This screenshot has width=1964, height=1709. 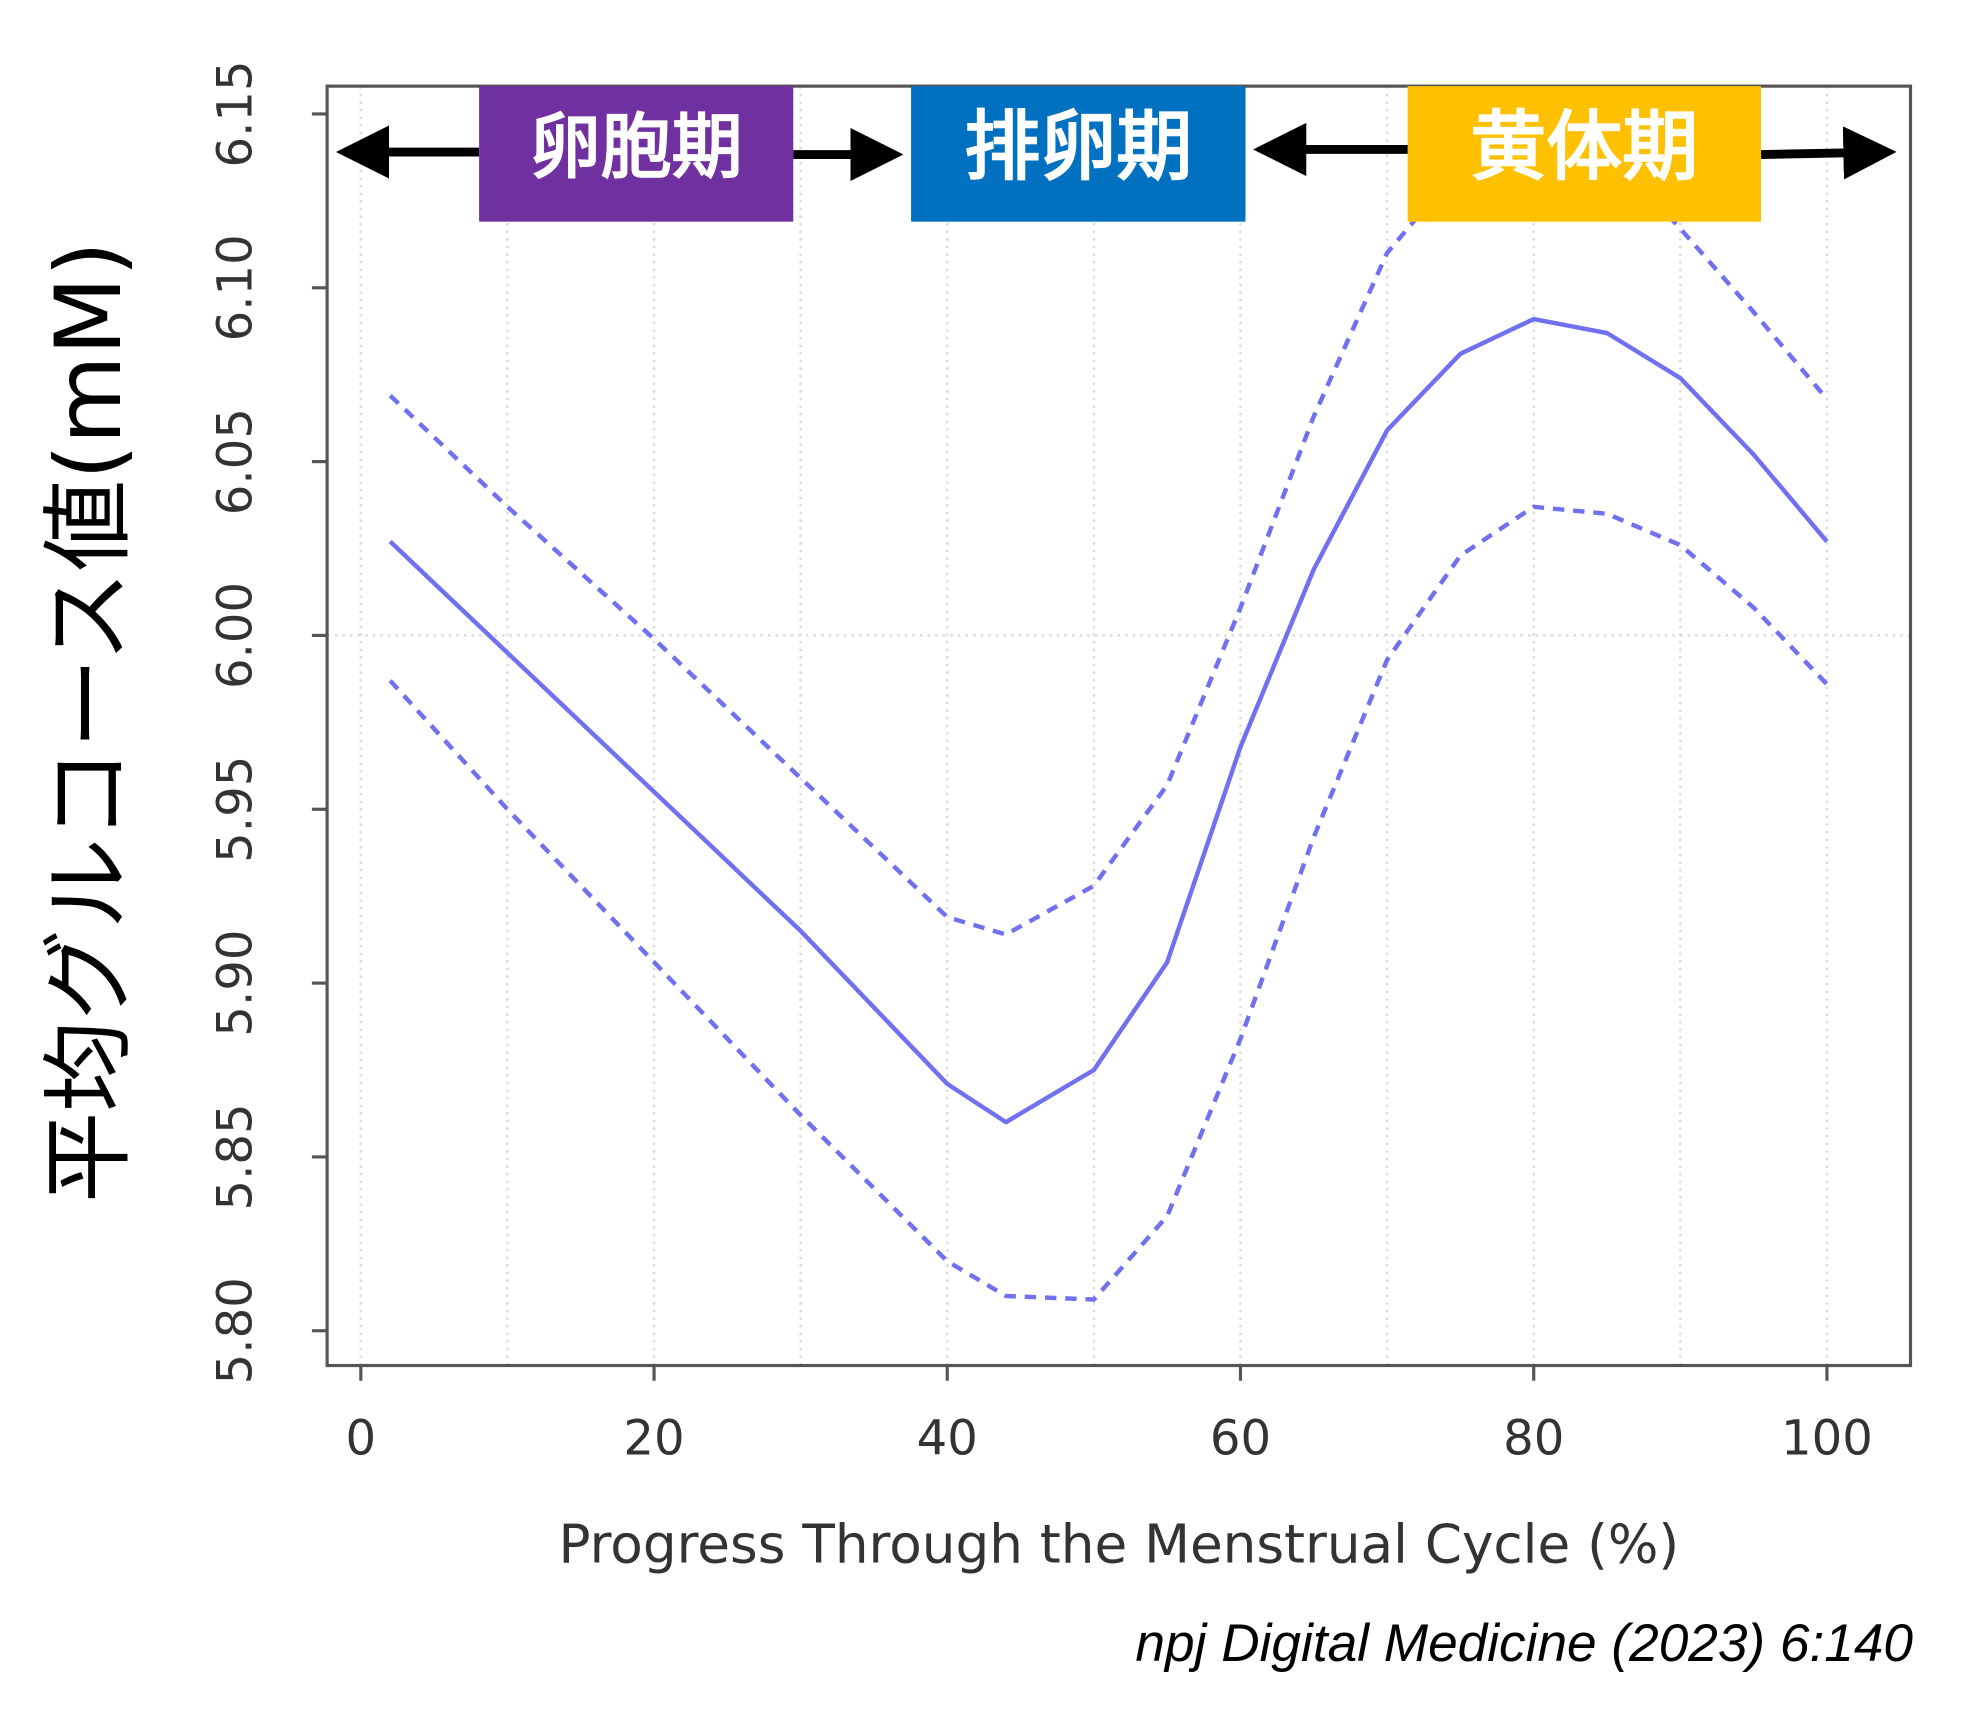 What do you see at coordinates (1240, 1439) in the screenshot?
I see `x-tick-label: 60` at bounding box center [1240, 1439].